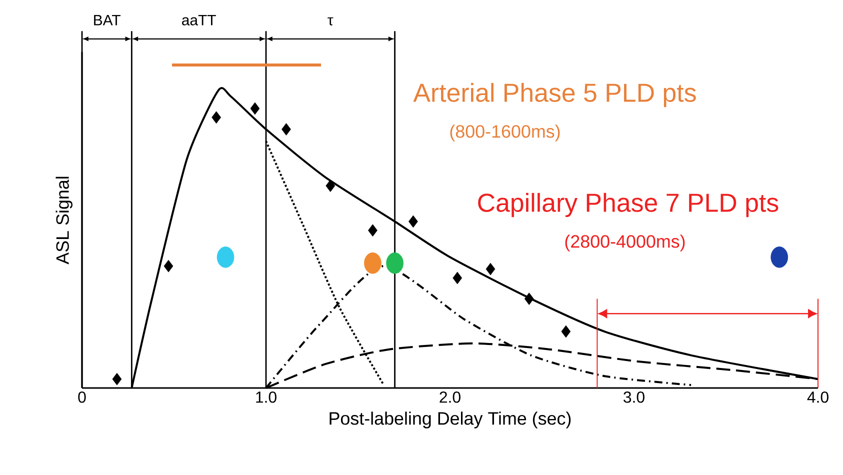 This screenshot has width=843, height=475. I want to click on x-axis-title: Post-labeling Delay Time (sec), so click(450, 420).